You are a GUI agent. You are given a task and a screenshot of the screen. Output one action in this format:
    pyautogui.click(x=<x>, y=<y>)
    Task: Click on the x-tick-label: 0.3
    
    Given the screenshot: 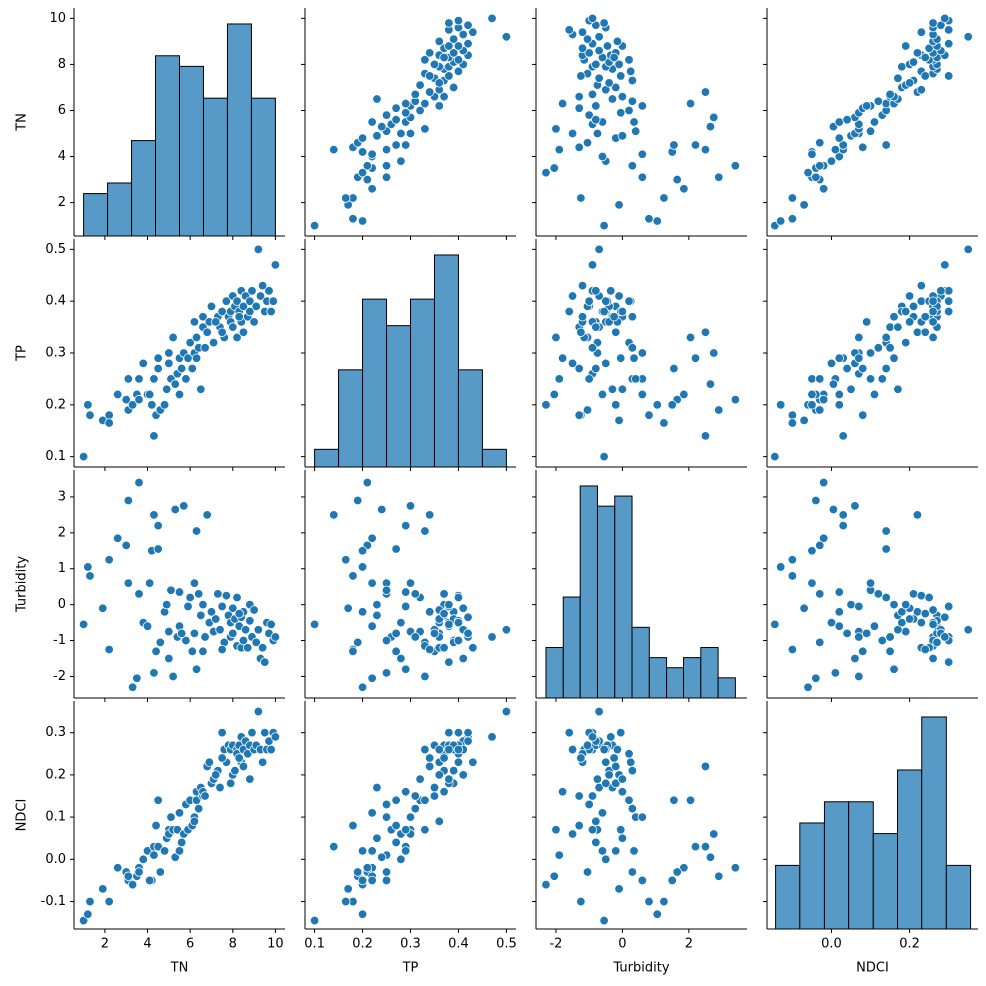 What is the action you would take?
    pyautogui.click(x=410, y=944)
    